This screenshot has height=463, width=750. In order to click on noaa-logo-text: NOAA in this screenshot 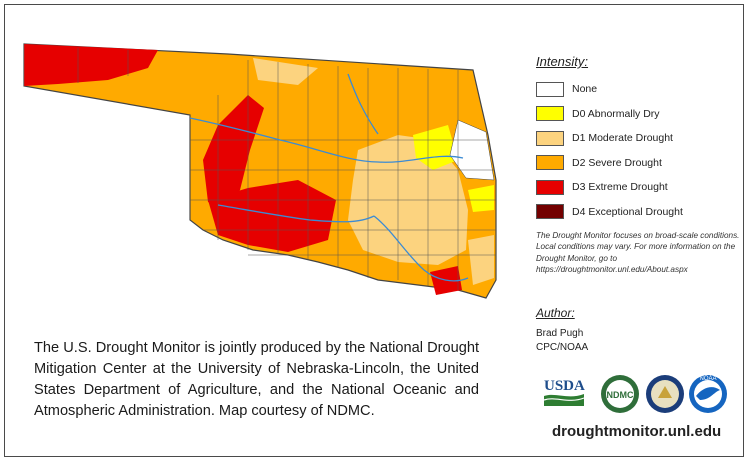, I will do `click(707, 379)`.